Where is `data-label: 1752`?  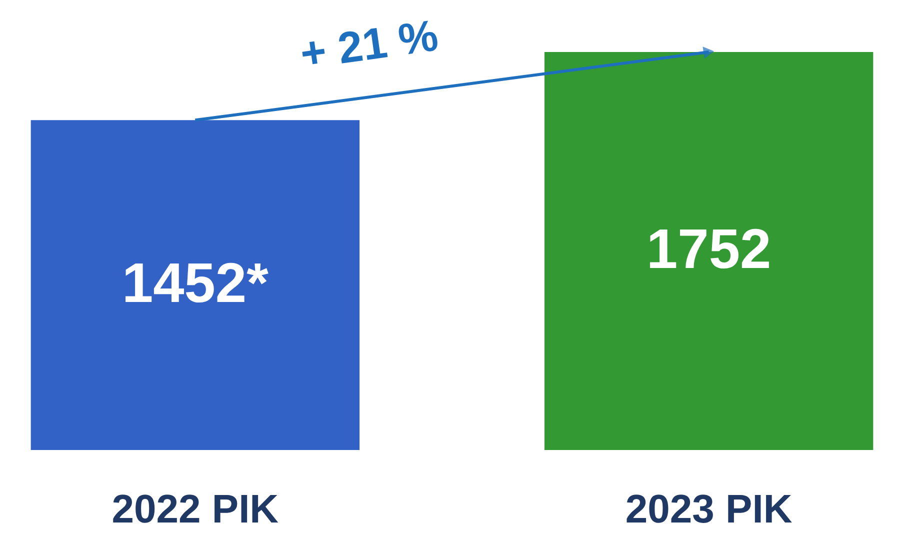
data-label: 1752 is located at coordinates (709, 248).